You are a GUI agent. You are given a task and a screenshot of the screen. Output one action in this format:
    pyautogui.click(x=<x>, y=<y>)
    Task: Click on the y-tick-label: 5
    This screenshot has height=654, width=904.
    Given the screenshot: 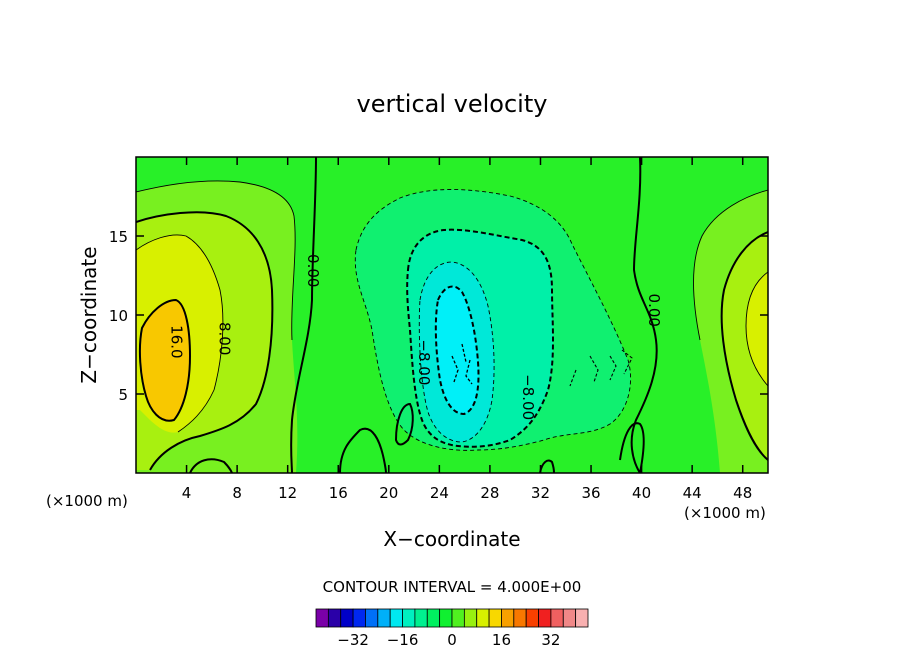 What is the action you would take?
    pyautogui.click(x=123, y=395)
    